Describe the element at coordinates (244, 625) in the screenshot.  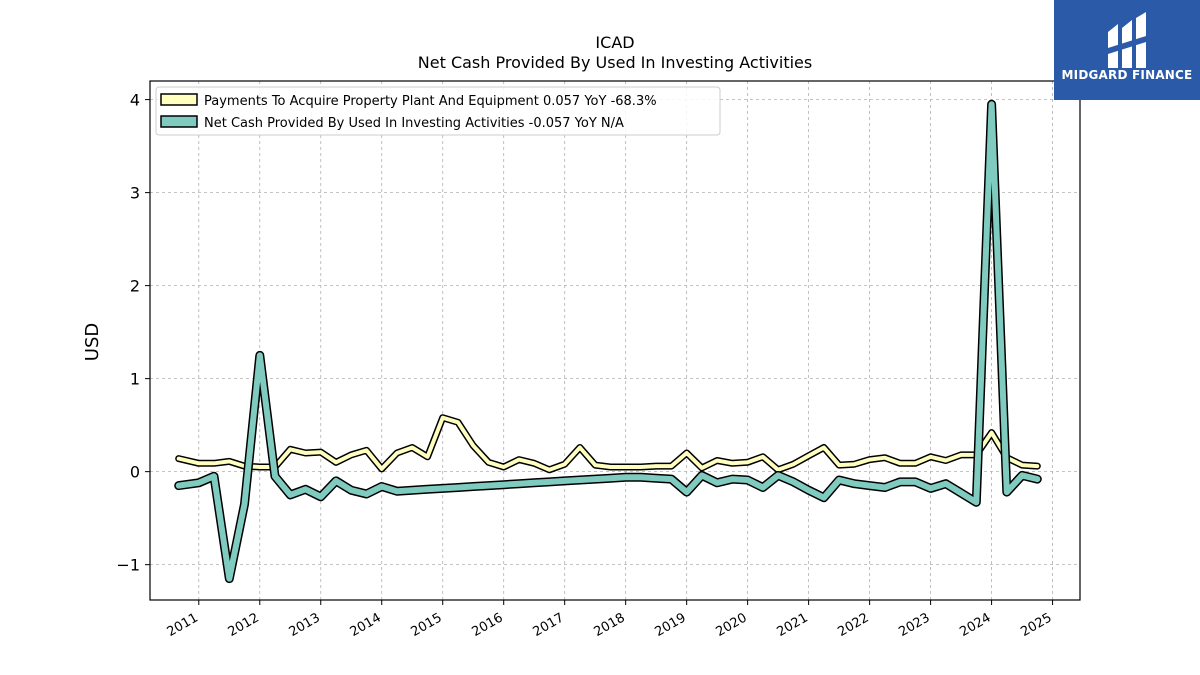
I see `x-tick-label: 2012` at that location.